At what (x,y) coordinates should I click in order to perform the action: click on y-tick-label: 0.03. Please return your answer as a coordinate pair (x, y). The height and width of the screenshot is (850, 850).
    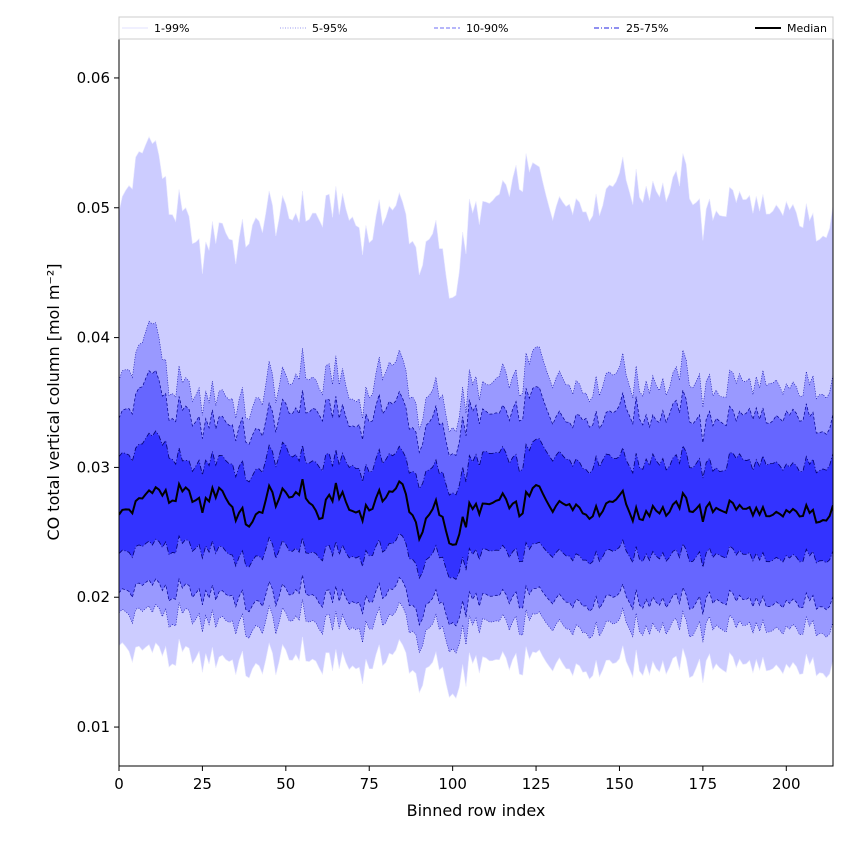
    Looking at the image, I should click on (93, 467).